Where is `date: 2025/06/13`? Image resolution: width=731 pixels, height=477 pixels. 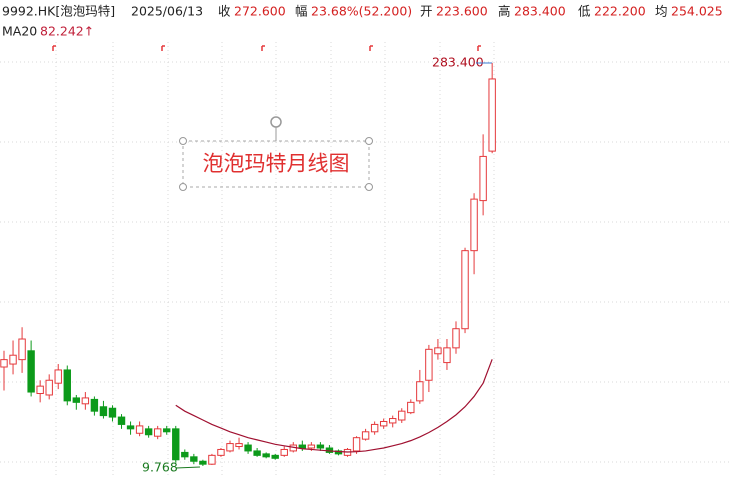
date: 2025/06/13 is located at coordinates (167, 11).